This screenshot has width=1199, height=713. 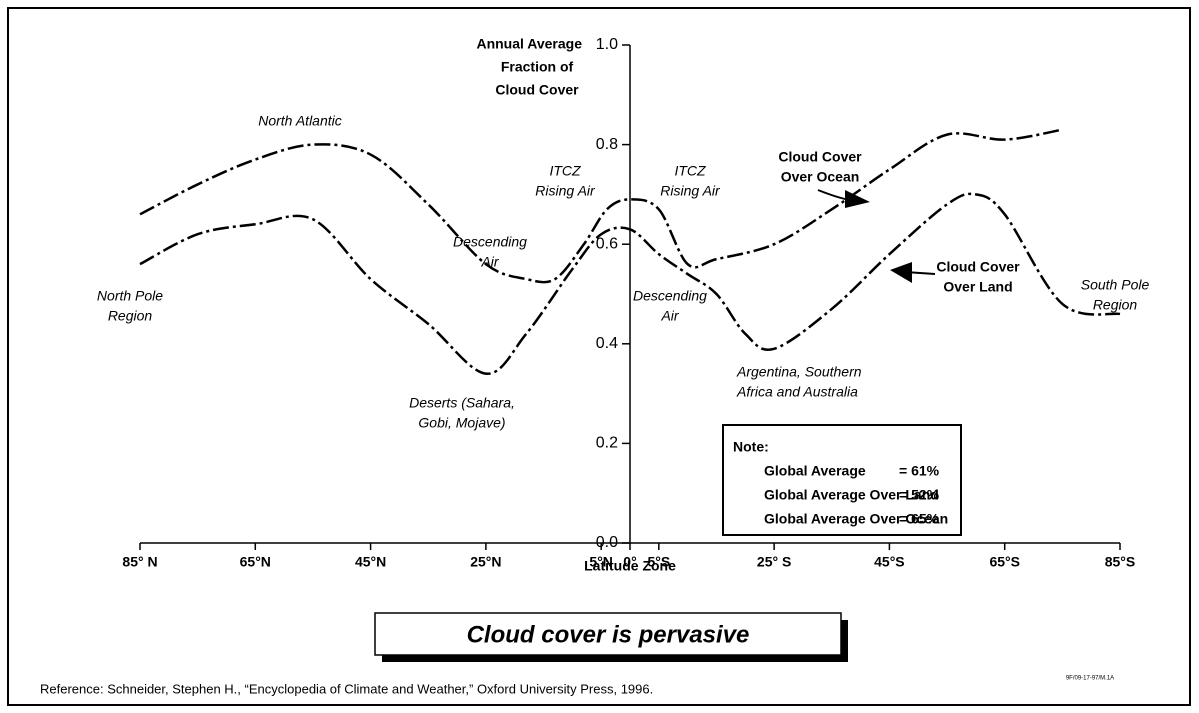 I want to click on x-axis-label: Latitude Zone, so click(x=630, y=566).